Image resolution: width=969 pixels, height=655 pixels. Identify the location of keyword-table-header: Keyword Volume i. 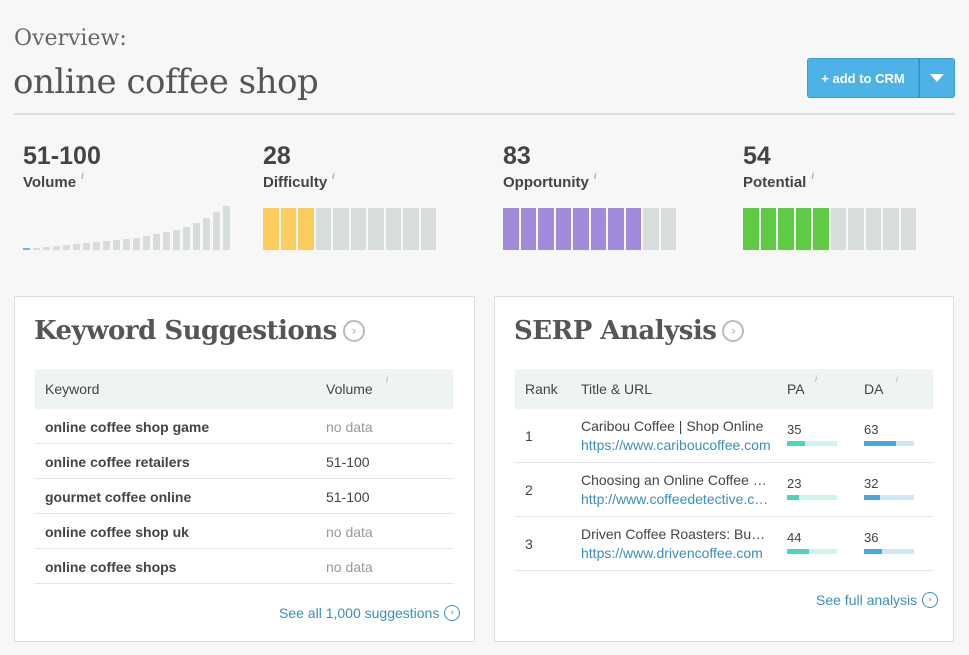
(244, 389).